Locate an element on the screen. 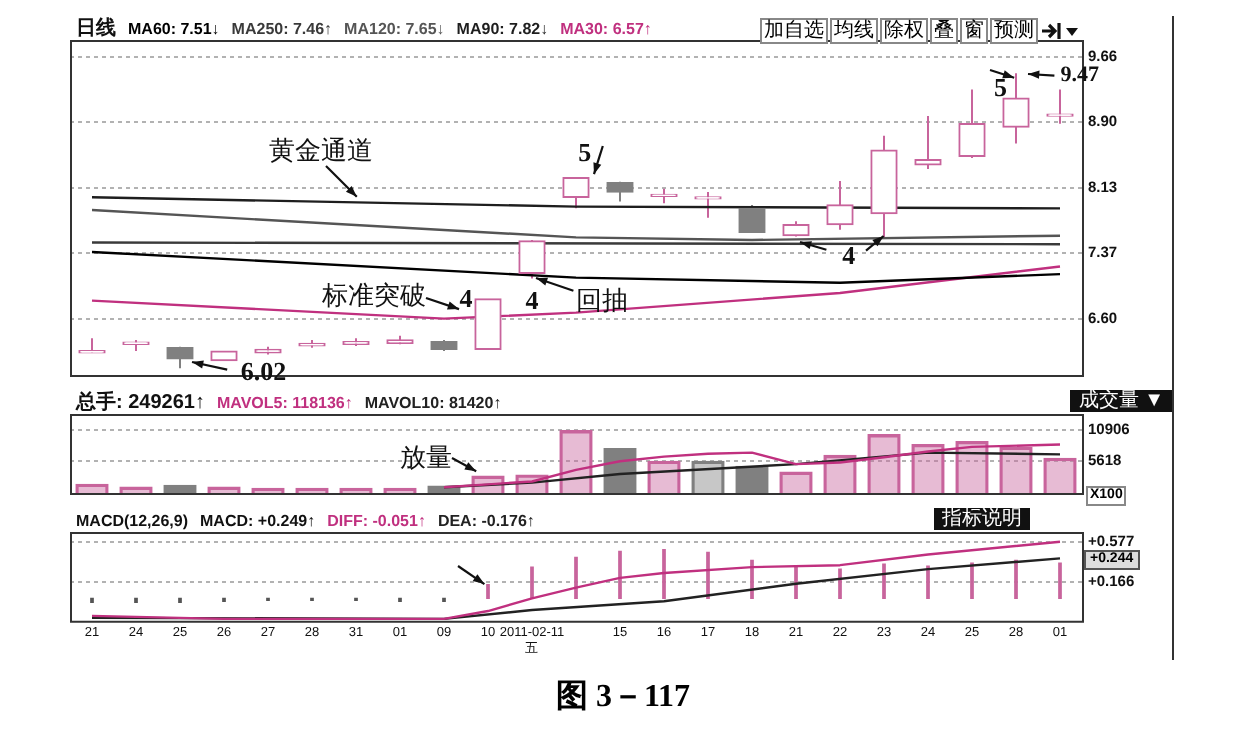 The width and height of the screenshot is (1246, 746). annotation: 黄金通道 is located at coordinates (320, 149).